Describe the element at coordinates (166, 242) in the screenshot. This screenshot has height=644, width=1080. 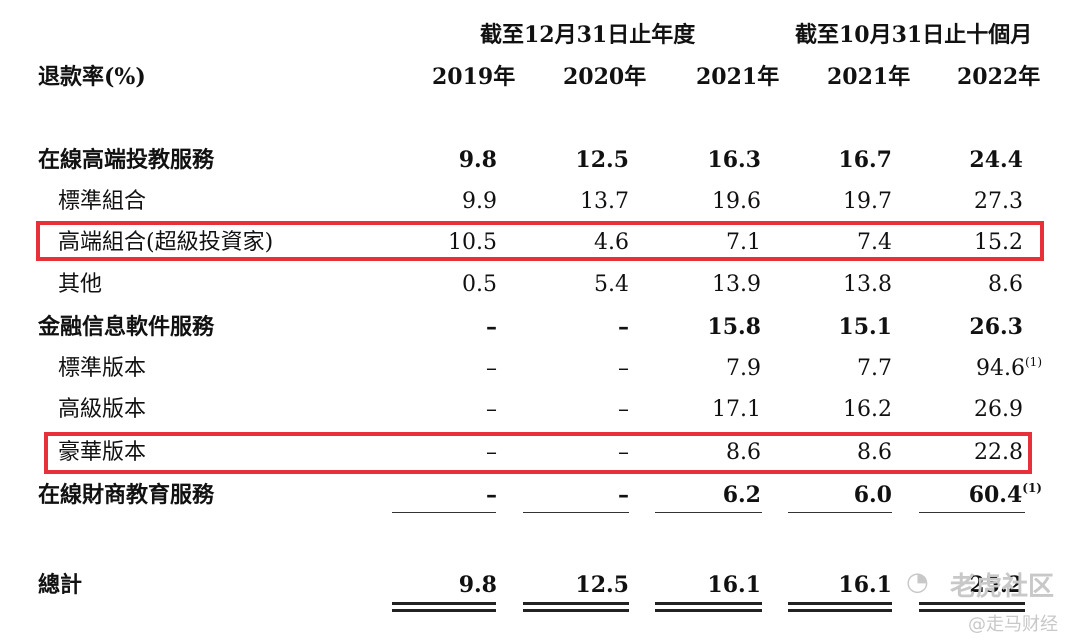
I see `row-label: 高端組合(超級投資家)` at that location.